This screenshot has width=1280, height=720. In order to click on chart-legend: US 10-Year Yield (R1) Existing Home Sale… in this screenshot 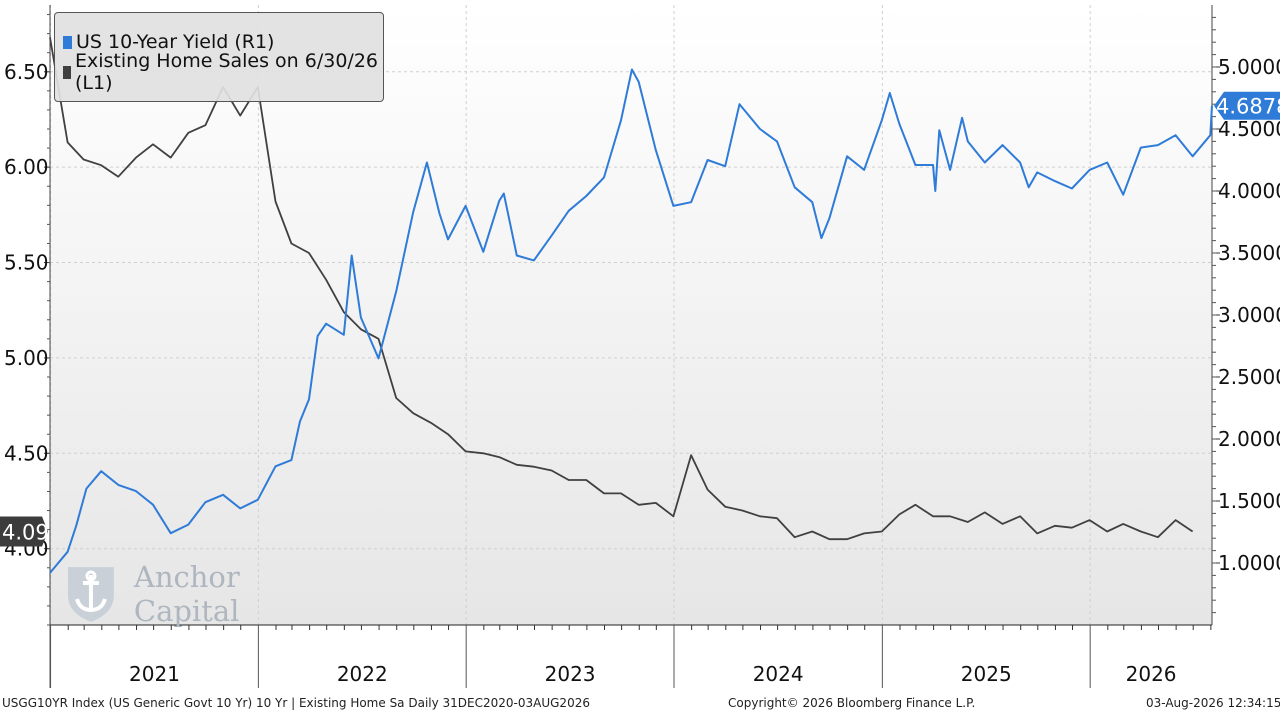, I will do `click(219, 57)`.